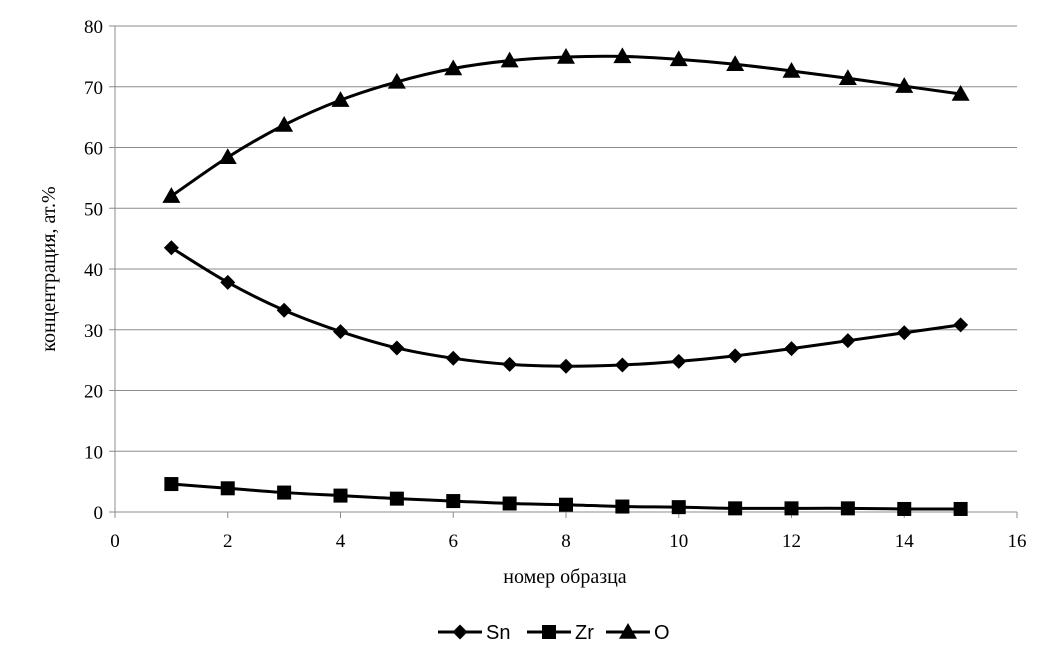 This screenshot has height=659, width=1053. Describe the element at coordinates (565, 307) in the screenshot. I see `series-line-sn` at that location.